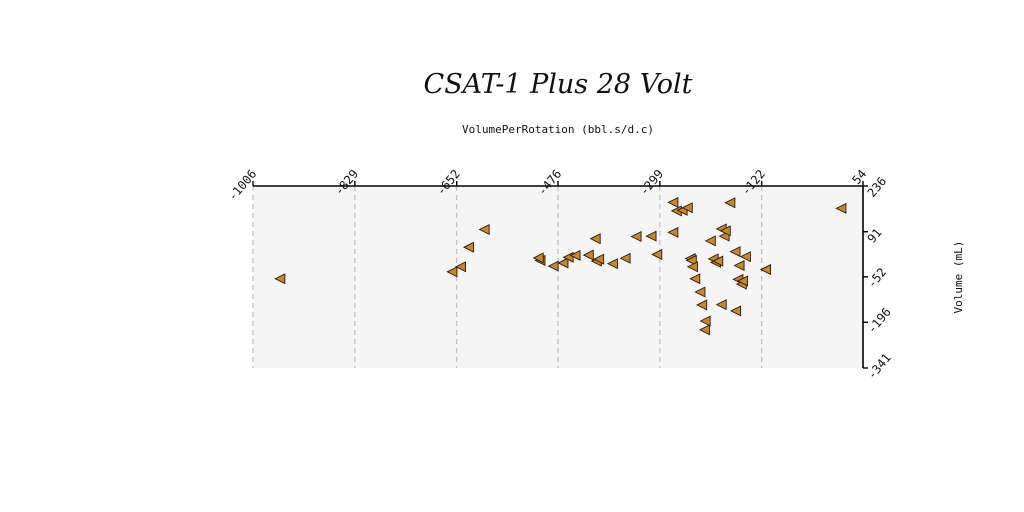 The image size is (1024, 512). Describe the element at coordinates (875, 236) in the screenshot. I see `y-tick-label: 91` at that location.